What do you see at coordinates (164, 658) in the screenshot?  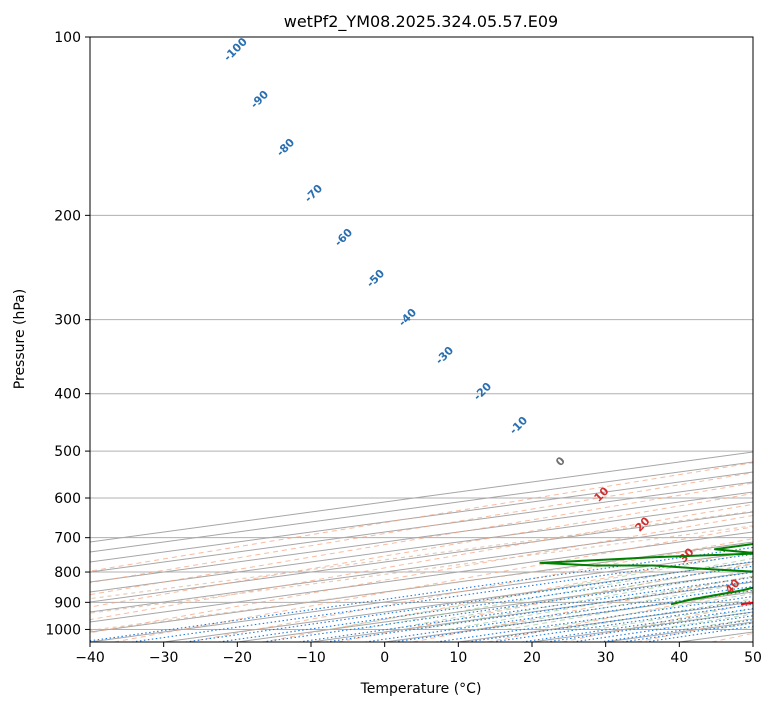 I see `x-tick-label: −30` at bounding box center [164, 658].